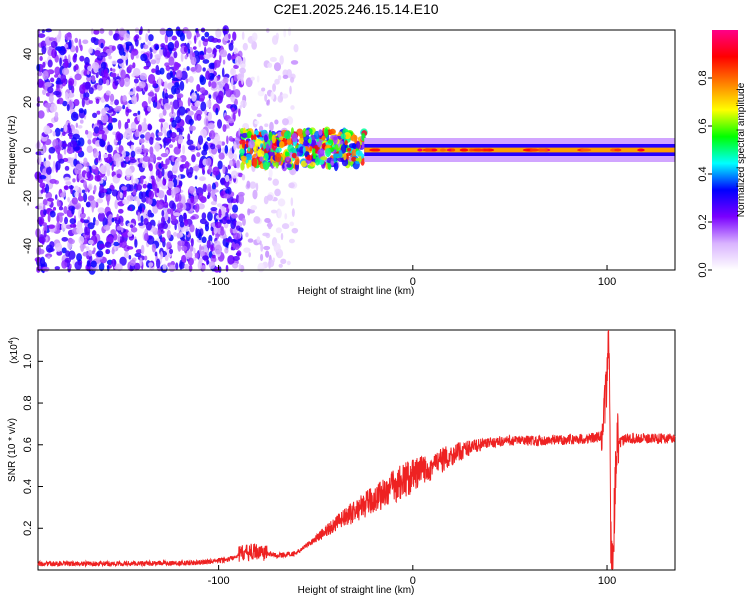 The height and width of the screenshot is (600, 750). I want to click on colorbar-tick-label: 0.0, so click(703, 269).